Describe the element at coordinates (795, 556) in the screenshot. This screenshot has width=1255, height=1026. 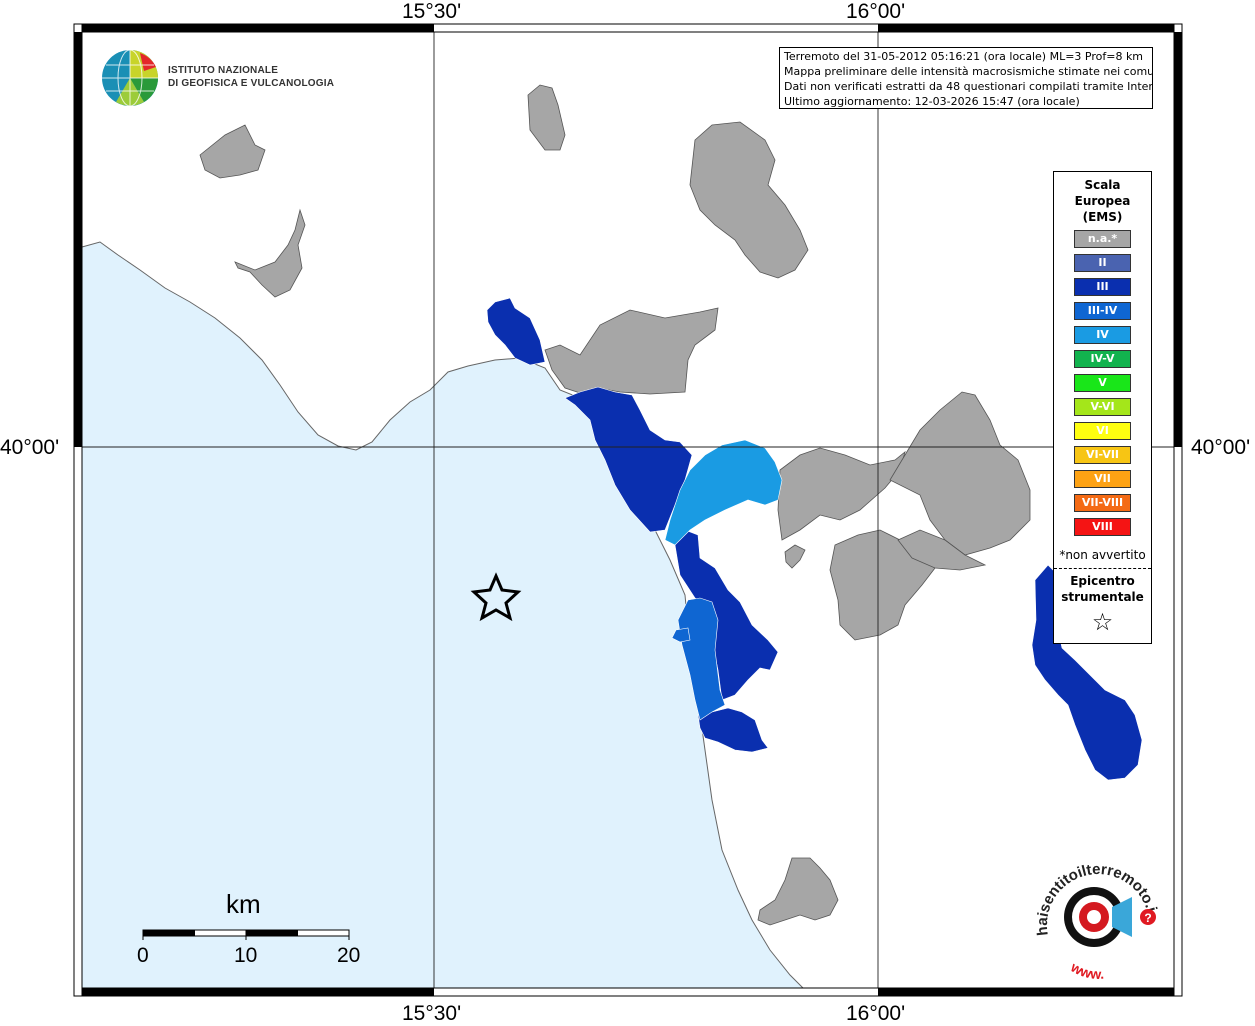
I see `area-small` at that location.